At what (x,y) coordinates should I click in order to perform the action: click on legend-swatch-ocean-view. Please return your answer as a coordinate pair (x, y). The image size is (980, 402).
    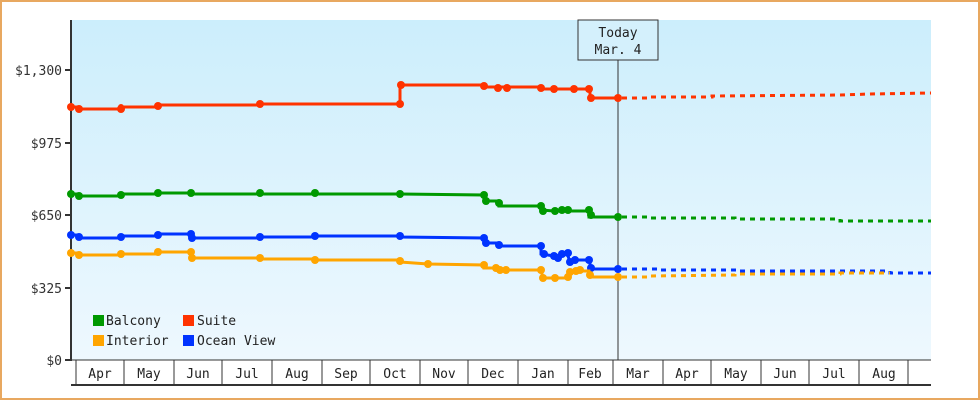
    Looking at the image, I should click on (188, 340).